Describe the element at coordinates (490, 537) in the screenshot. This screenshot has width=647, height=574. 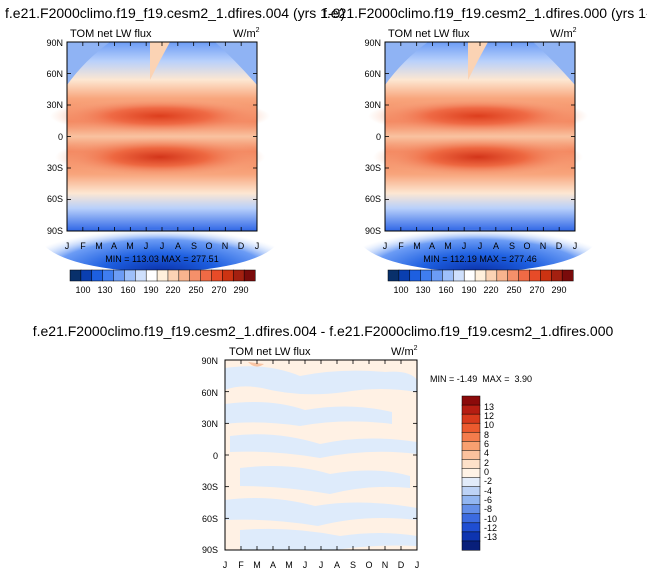
I see `colorbar-label: -13` at that location.